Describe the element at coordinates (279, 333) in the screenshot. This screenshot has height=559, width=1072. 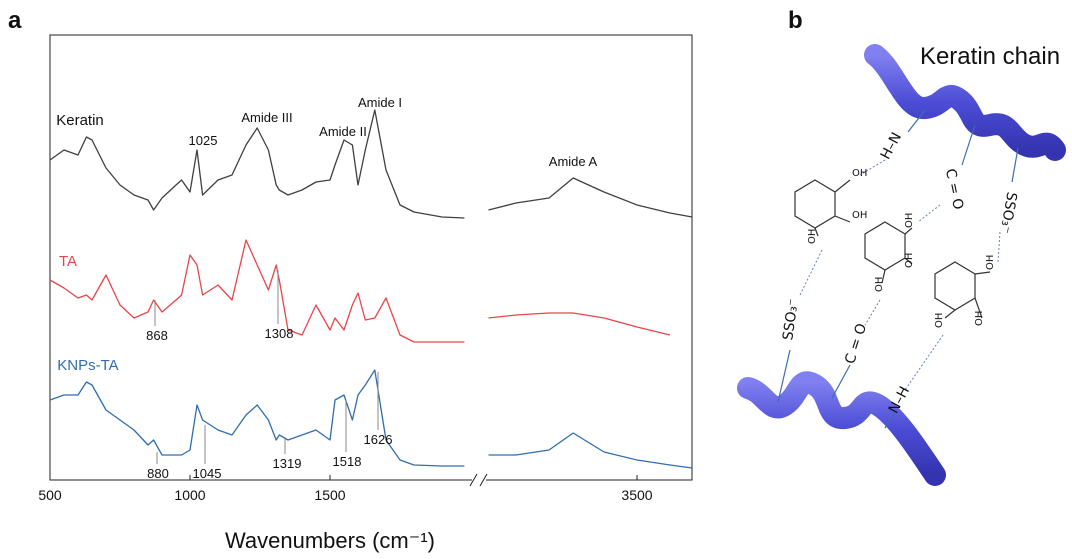
I see `peak-label: 1308` at that location.